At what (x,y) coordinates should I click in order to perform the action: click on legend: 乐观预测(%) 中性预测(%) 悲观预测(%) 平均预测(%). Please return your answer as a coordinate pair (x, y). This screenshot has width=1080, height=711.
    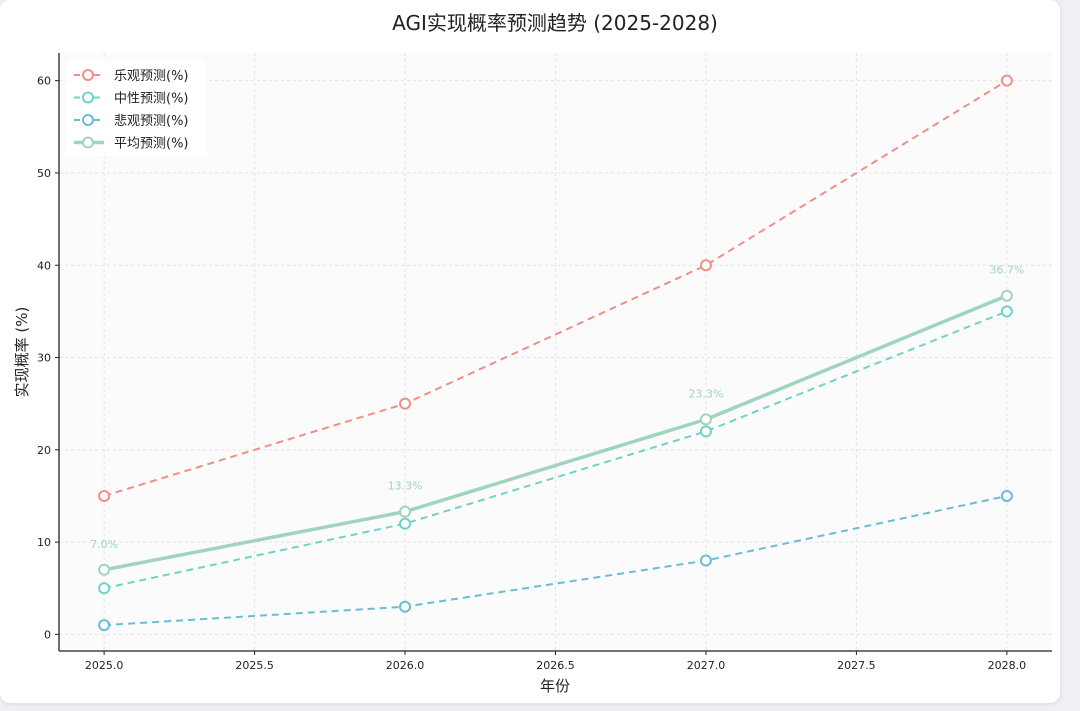
    Looking at the image, I should click on (136, 108).